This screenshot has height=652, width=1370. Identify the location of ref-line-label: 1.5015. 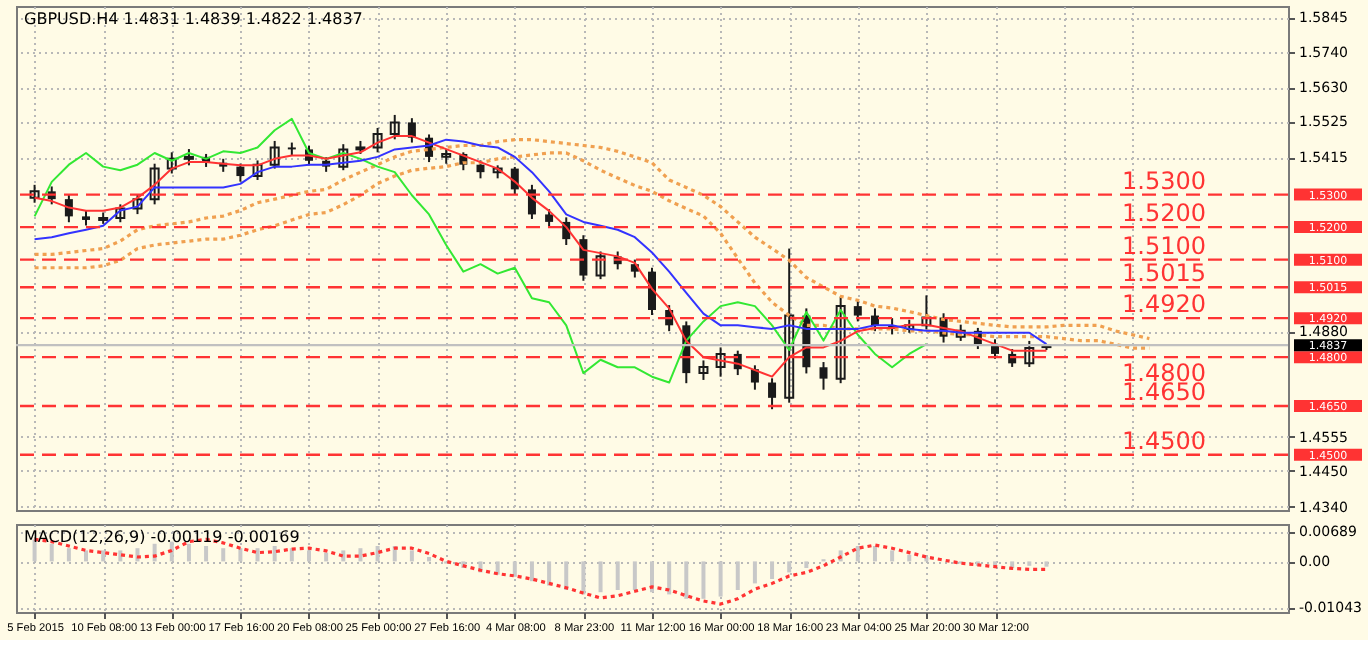
(1164, 273).